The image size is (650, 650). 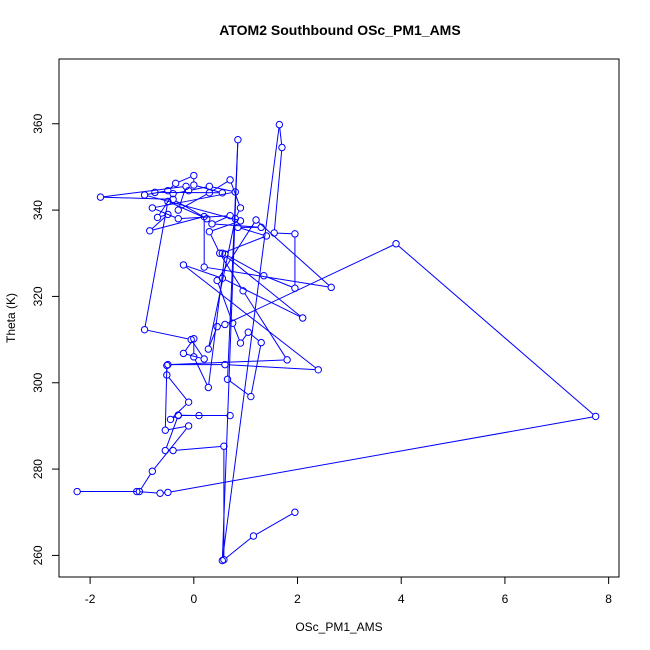 What do you see at coordinates (505, 599) in the screenshot?
I see `x-tick-label: 6` at bounding box center [505, 599].